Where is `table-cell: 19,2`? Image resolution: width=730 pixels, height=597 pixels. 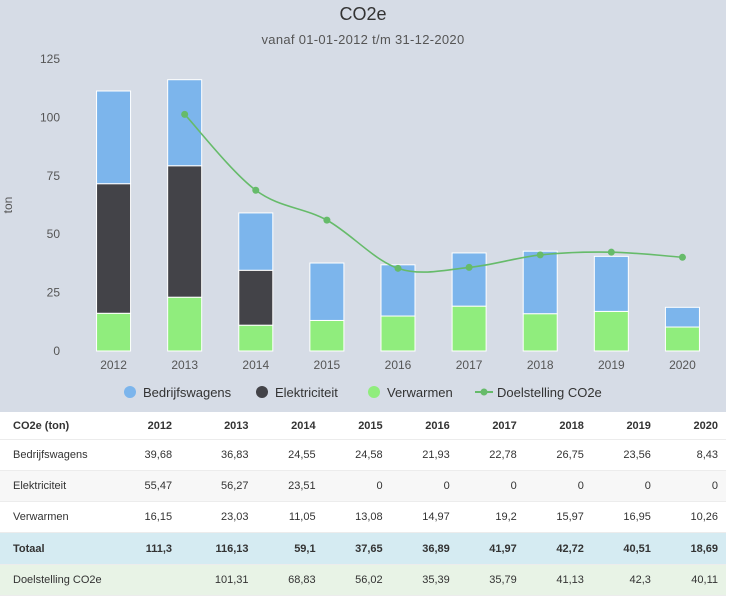
table-cell: 19,2 is located at coordinates (506, 517).